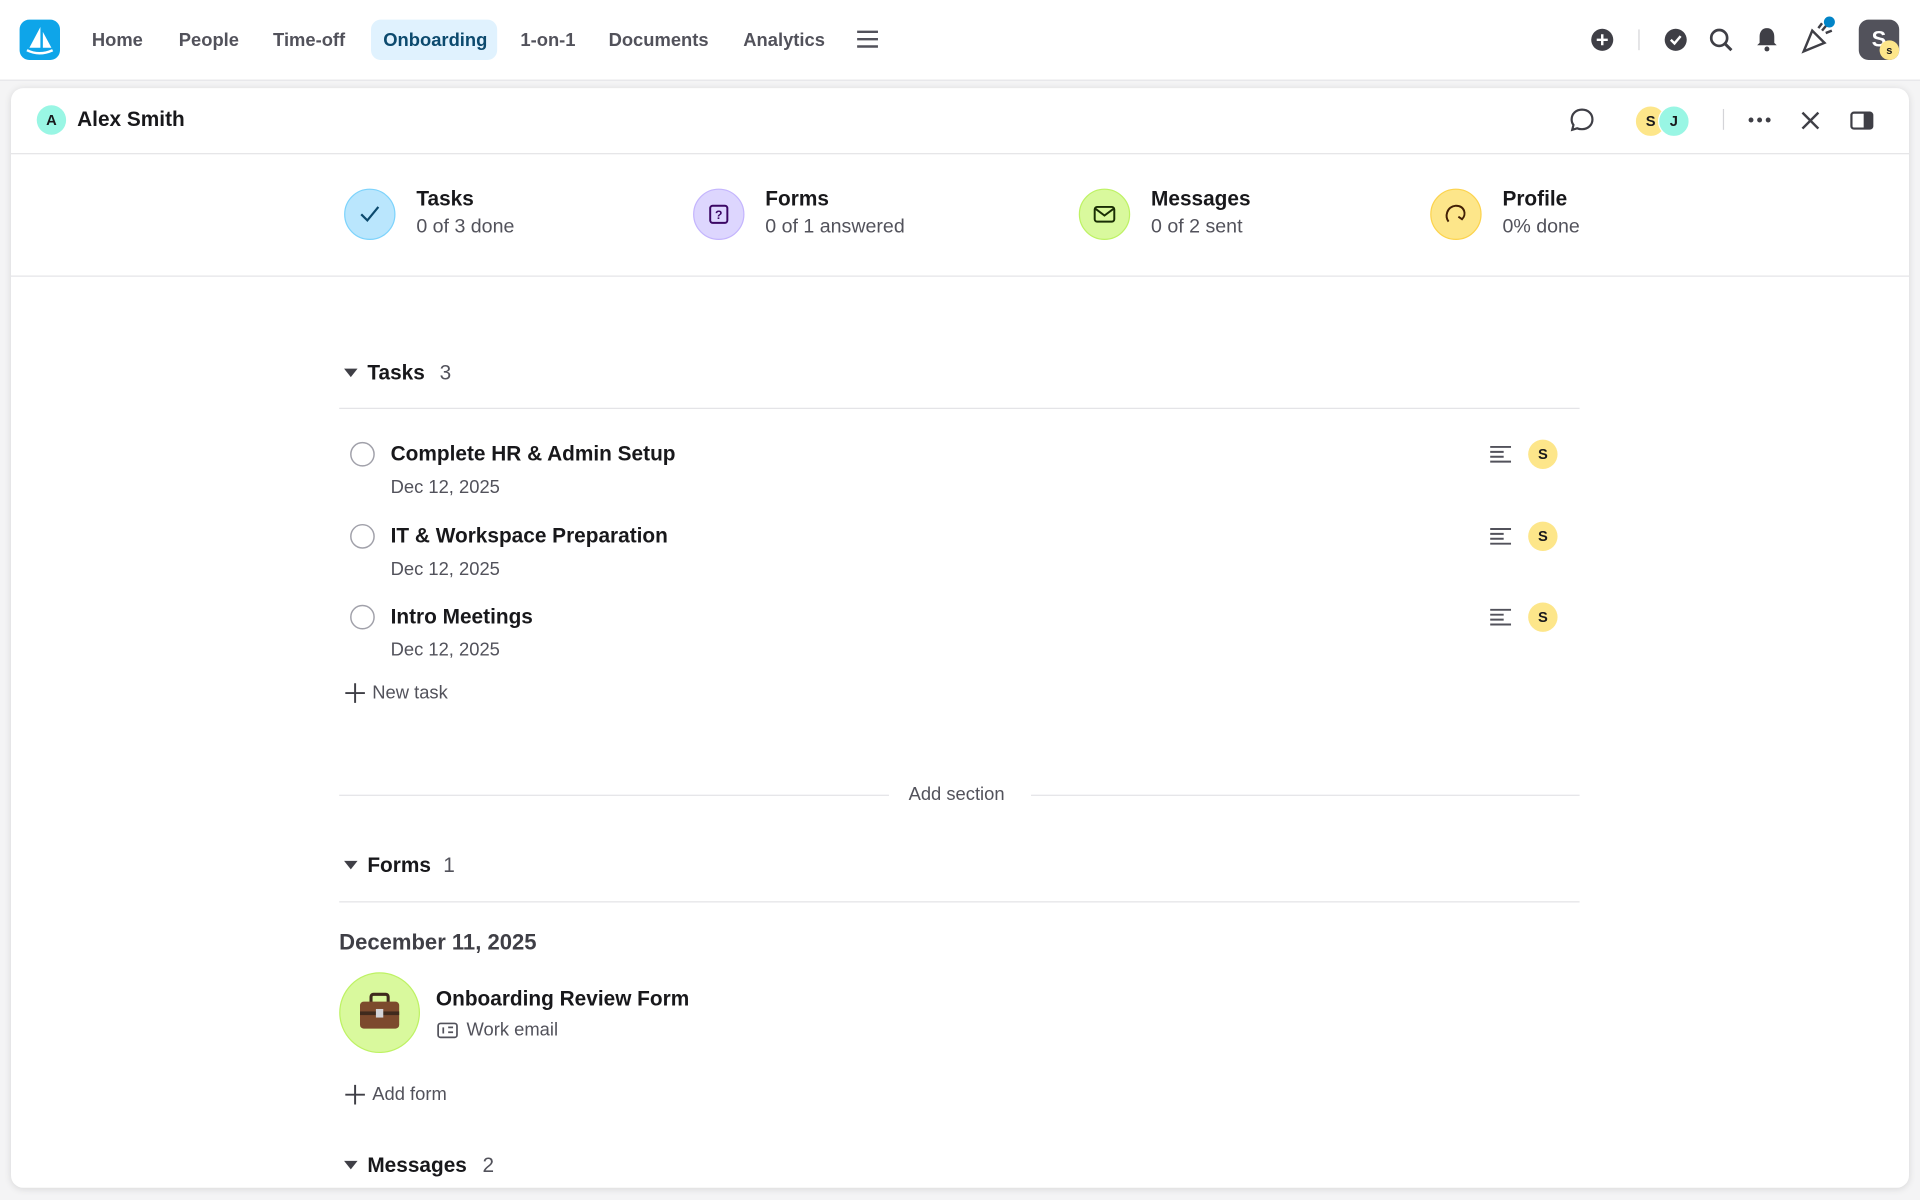 This screenshot has width=1920, height=1200. Describe the element at coordinates (1889, 50) in the screenshot. I see `user-badge: s` at that location.